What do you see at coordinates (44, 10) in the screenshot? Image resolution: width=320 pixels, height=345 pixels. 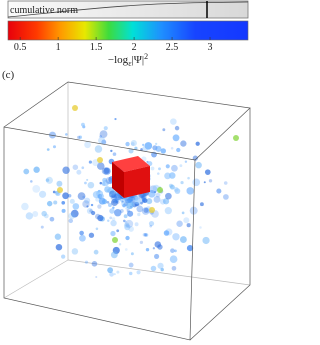 I see `cumulative-label: cumulative norm` at bounding box center [44, 10].